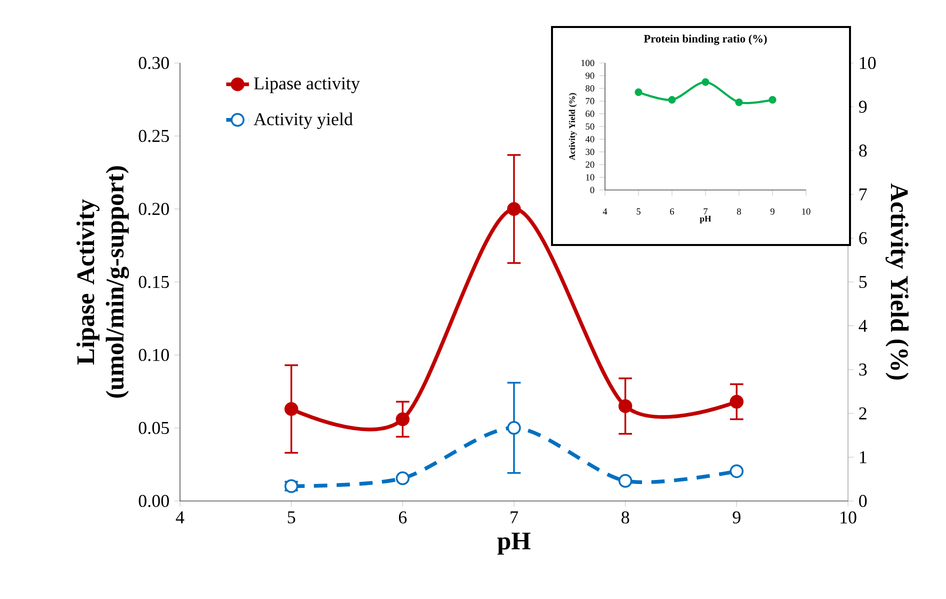 This screenshot has height=599, width=946. Describe the element at coordinates (592, 190) in the screenshot. I see `y-tick-label: 0` at that location.